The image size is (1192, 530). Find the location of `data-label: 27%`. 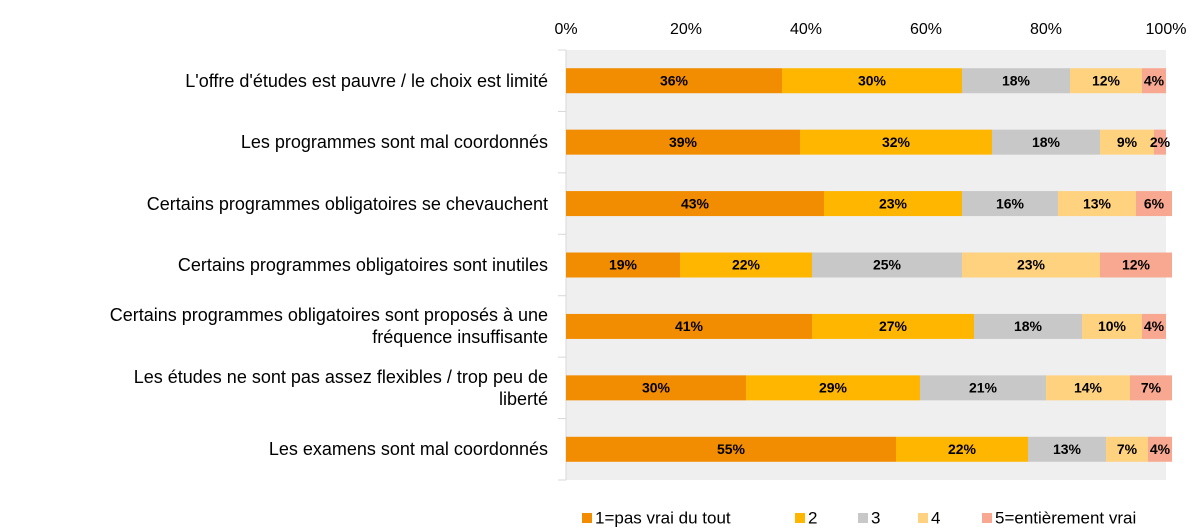

data-label: 27% is located at coordinates (893, 326).